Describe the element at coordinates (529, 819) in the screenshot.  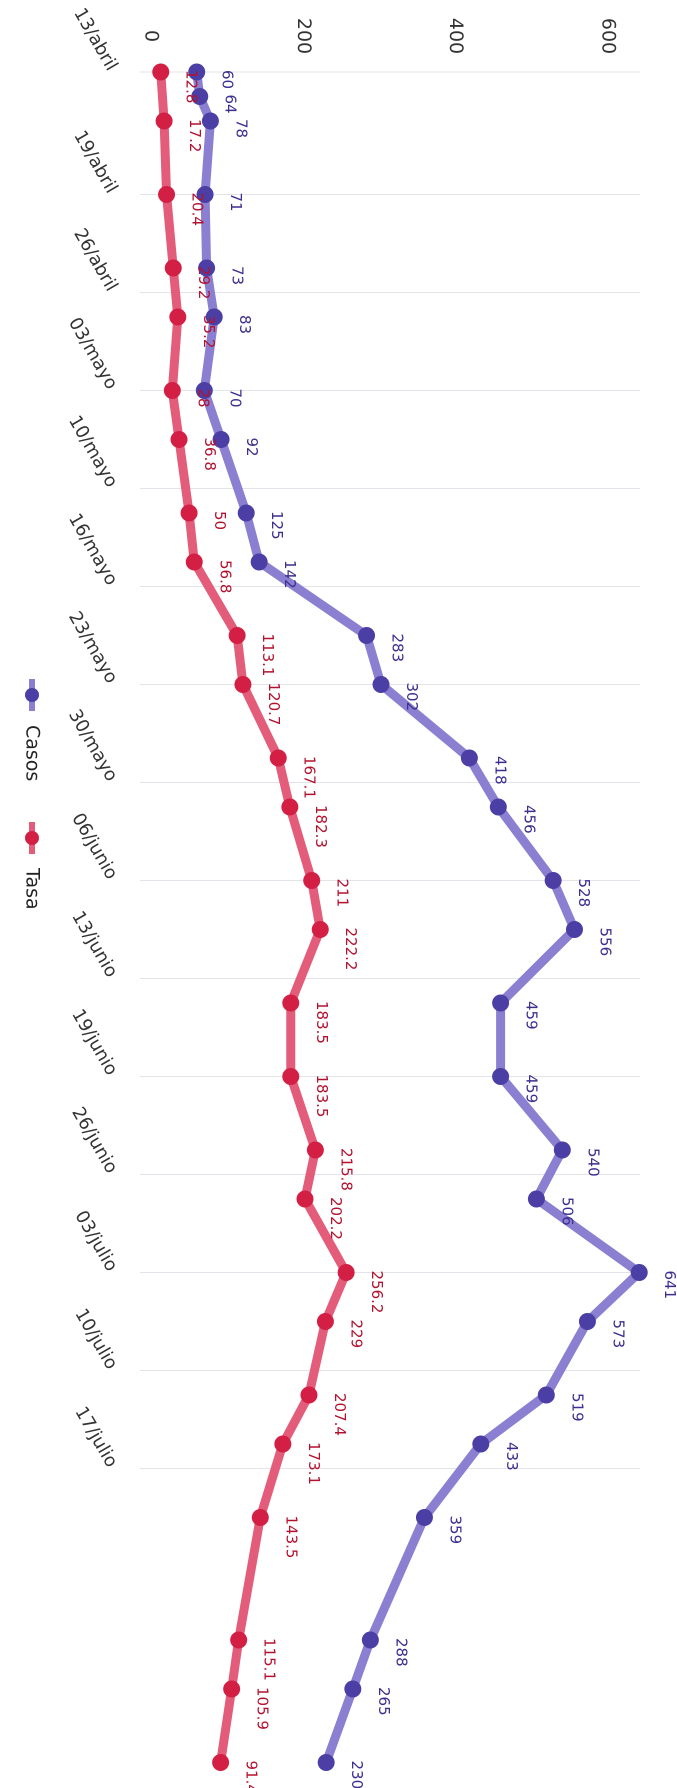
I see `data-label-casos: 456` at that location.